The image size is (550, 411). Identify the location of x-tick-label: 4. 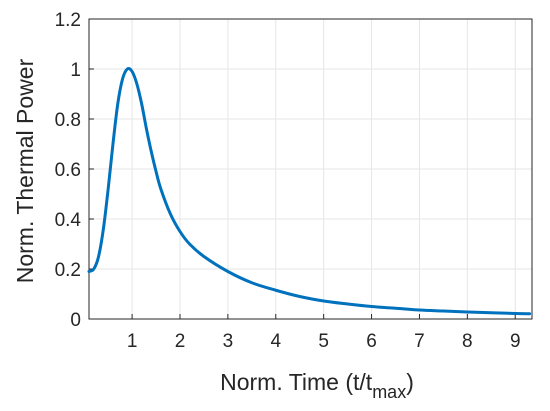
(275, 341).